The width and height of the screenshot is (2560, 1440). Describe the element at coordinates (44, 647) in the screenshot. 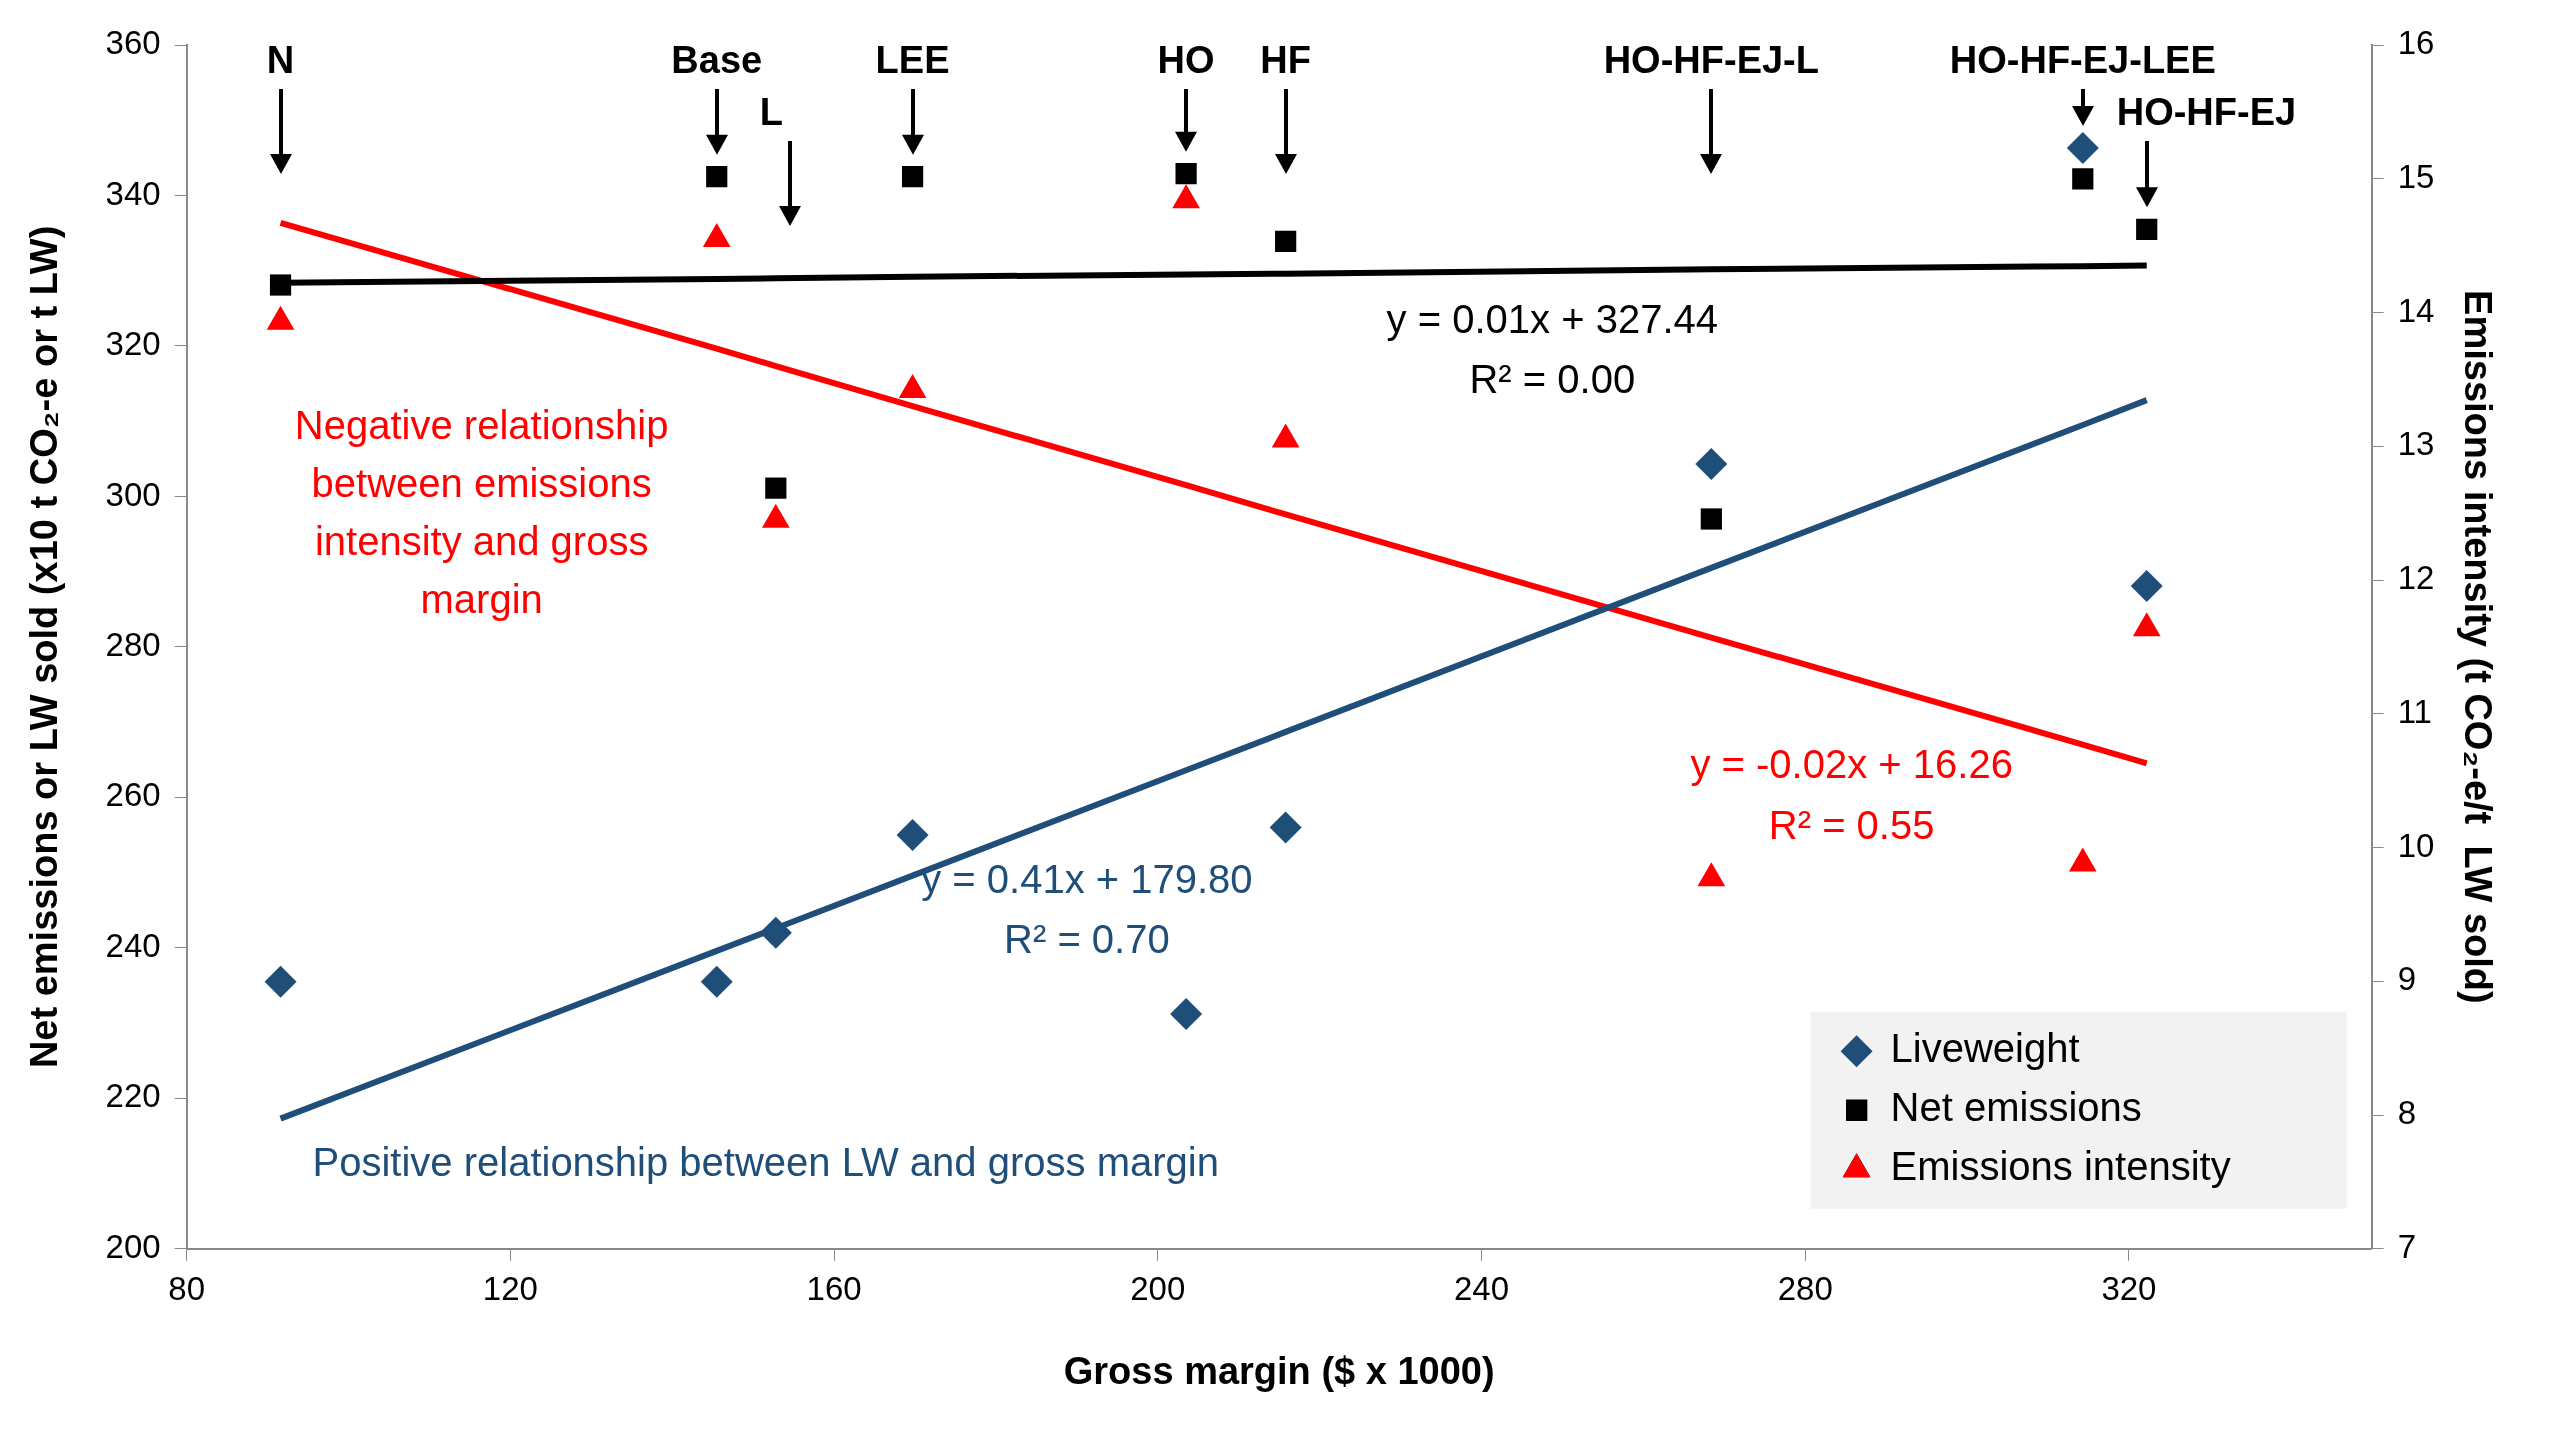

I see `y-axis-title: Net emissions or LW sold (x10 t CO₂-e or t LW)` at that location.